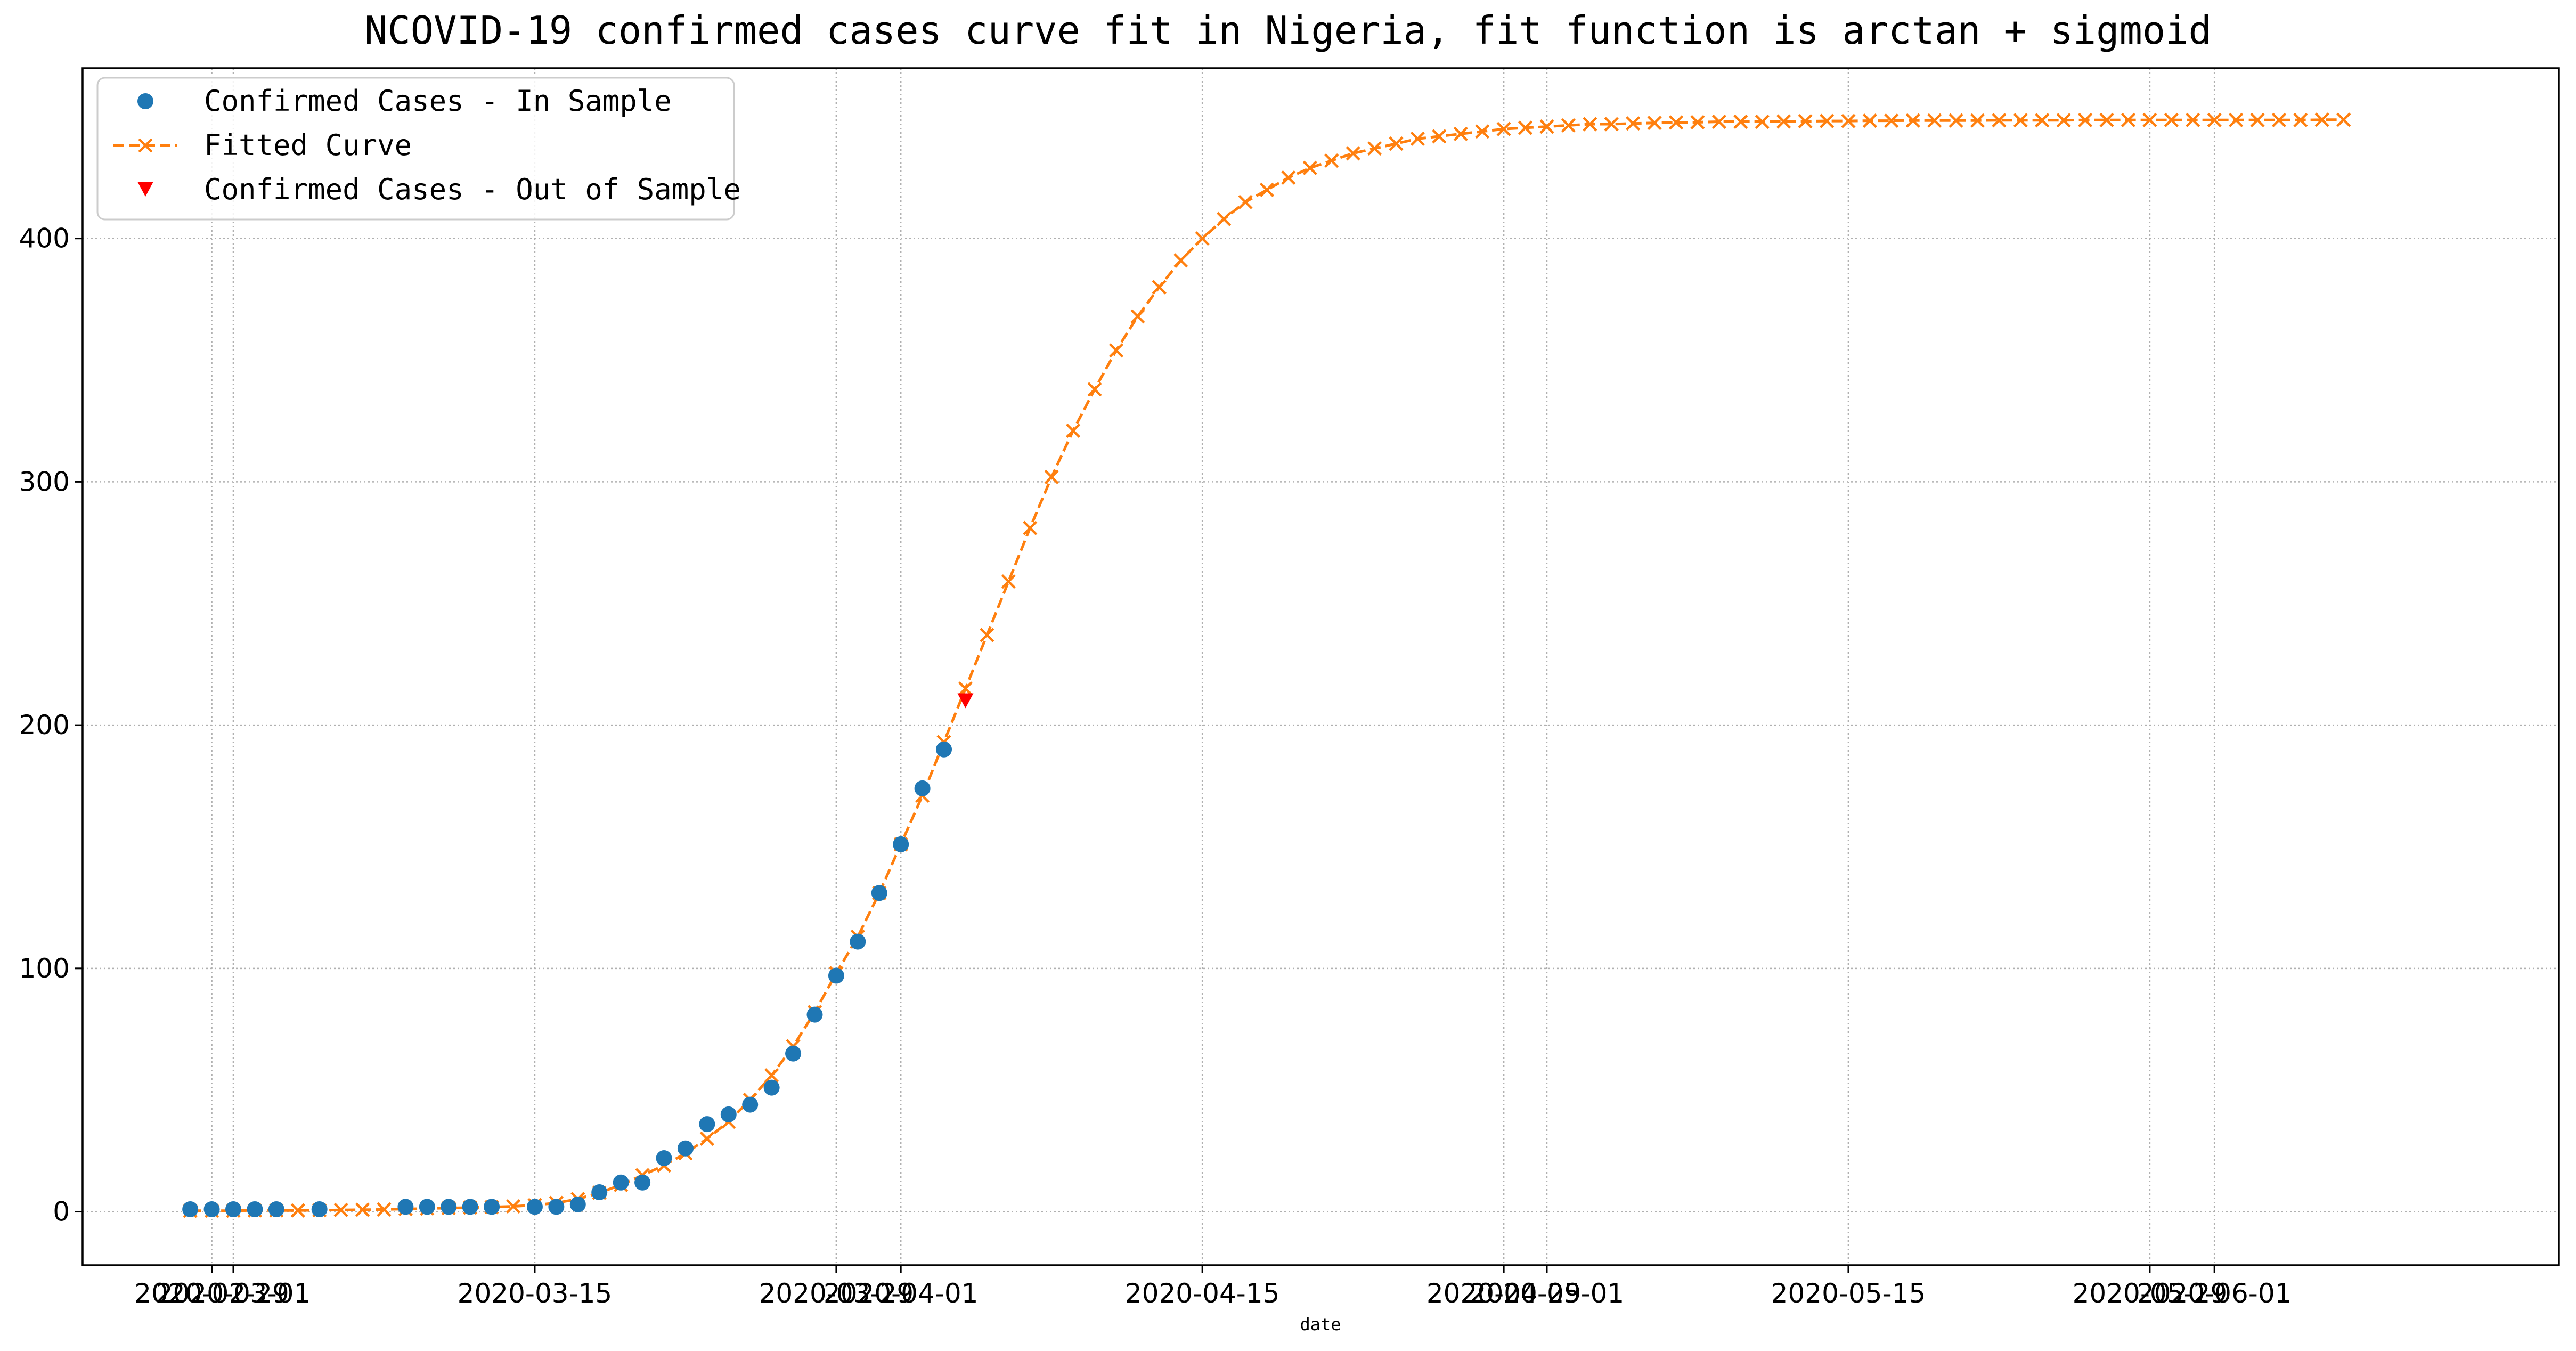 This screenshot has height=1351, width=2576. I want to click on y-tick-label: 0, so click(61, 1212).